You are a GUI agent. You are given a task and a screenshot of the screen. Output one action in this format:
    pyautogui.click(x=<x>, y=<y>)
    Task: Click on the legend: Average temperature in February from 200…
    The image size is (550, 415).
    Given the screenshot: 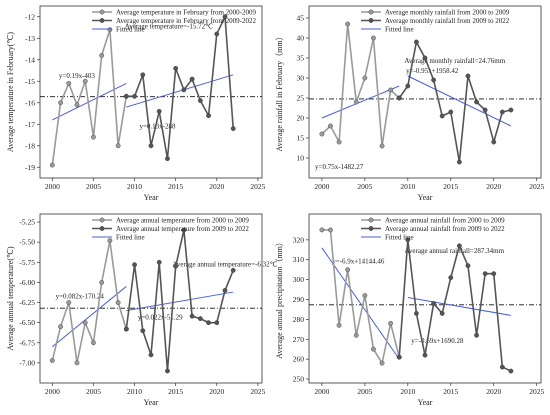 What is the action you would take?
    pyautogui.click(x=174, y=20)
    